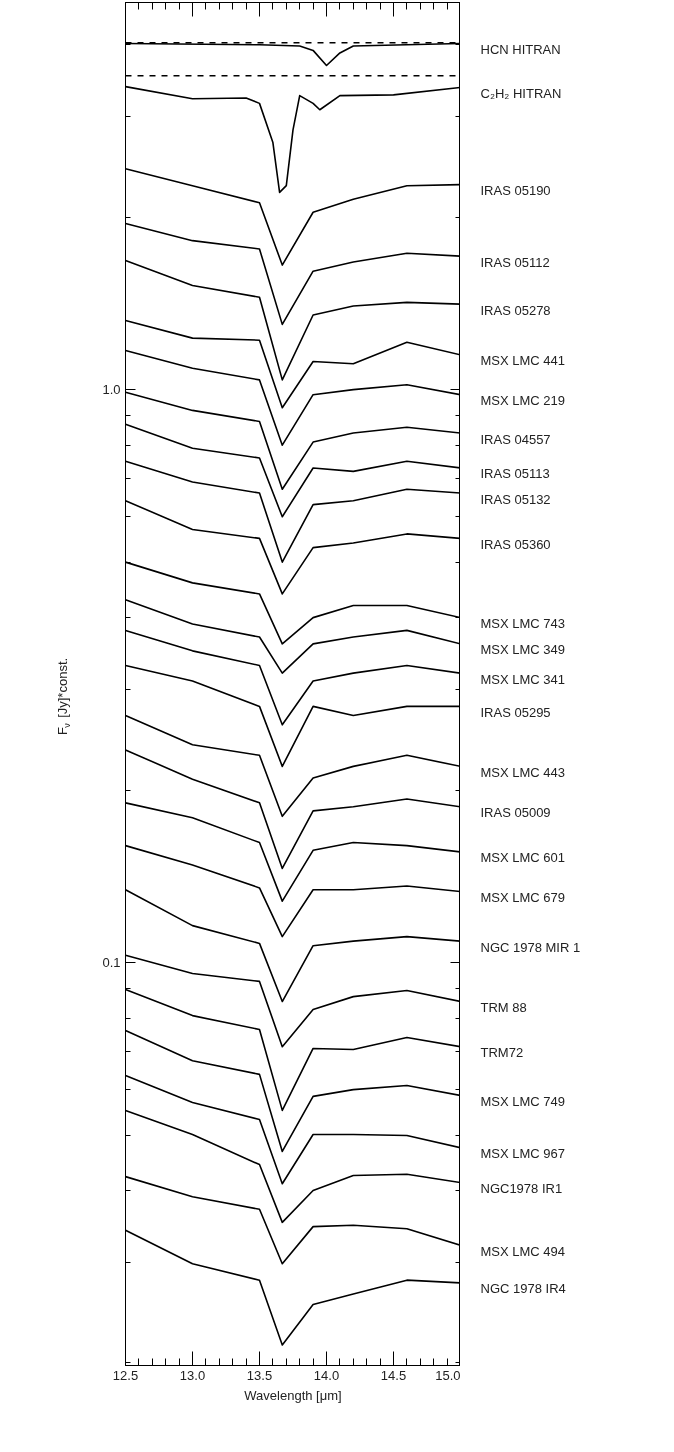 The width and height of the screenshot is (674, 1452). What do you see at coordinates (523, 401) in the screenshot?
I see `series-label: MSX LMC 219` at bounding box center [523, 401].